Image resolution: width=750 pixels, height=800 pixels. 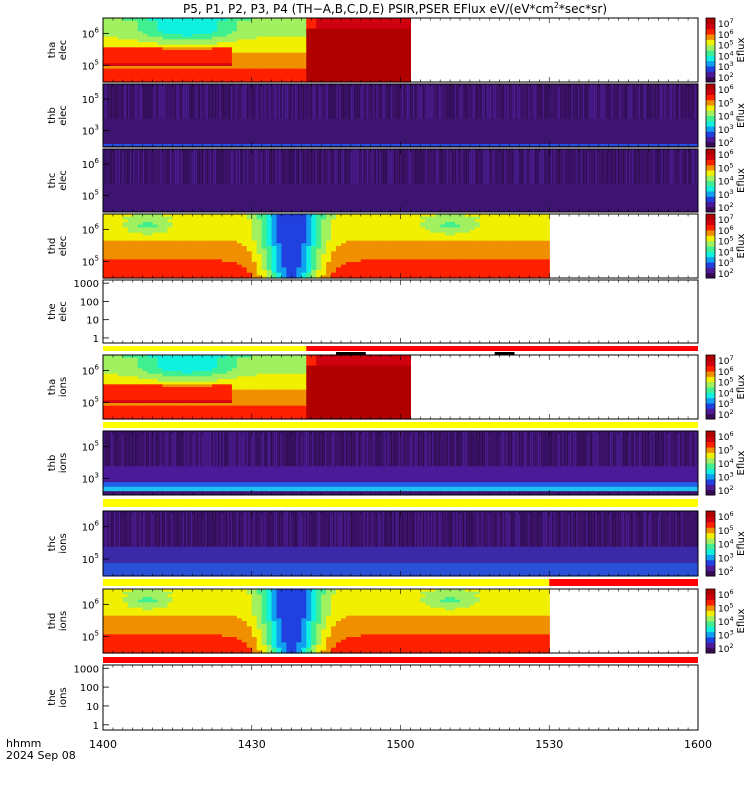 What do you see at coordinates (63, 50) in the screenshot?
I see `y-label-line: elec` at bounding box center [63, 50].